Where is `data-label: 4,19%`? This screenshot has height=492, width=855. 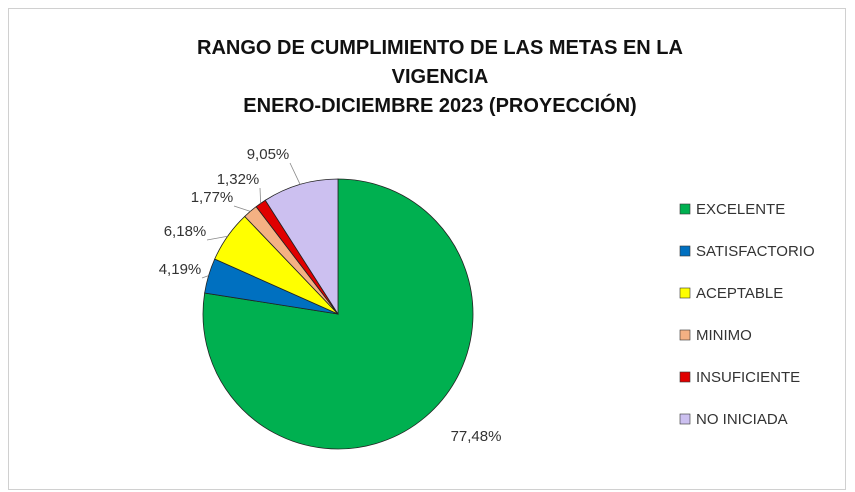
data-label: 4,19% is located at coordinates (180, 269).